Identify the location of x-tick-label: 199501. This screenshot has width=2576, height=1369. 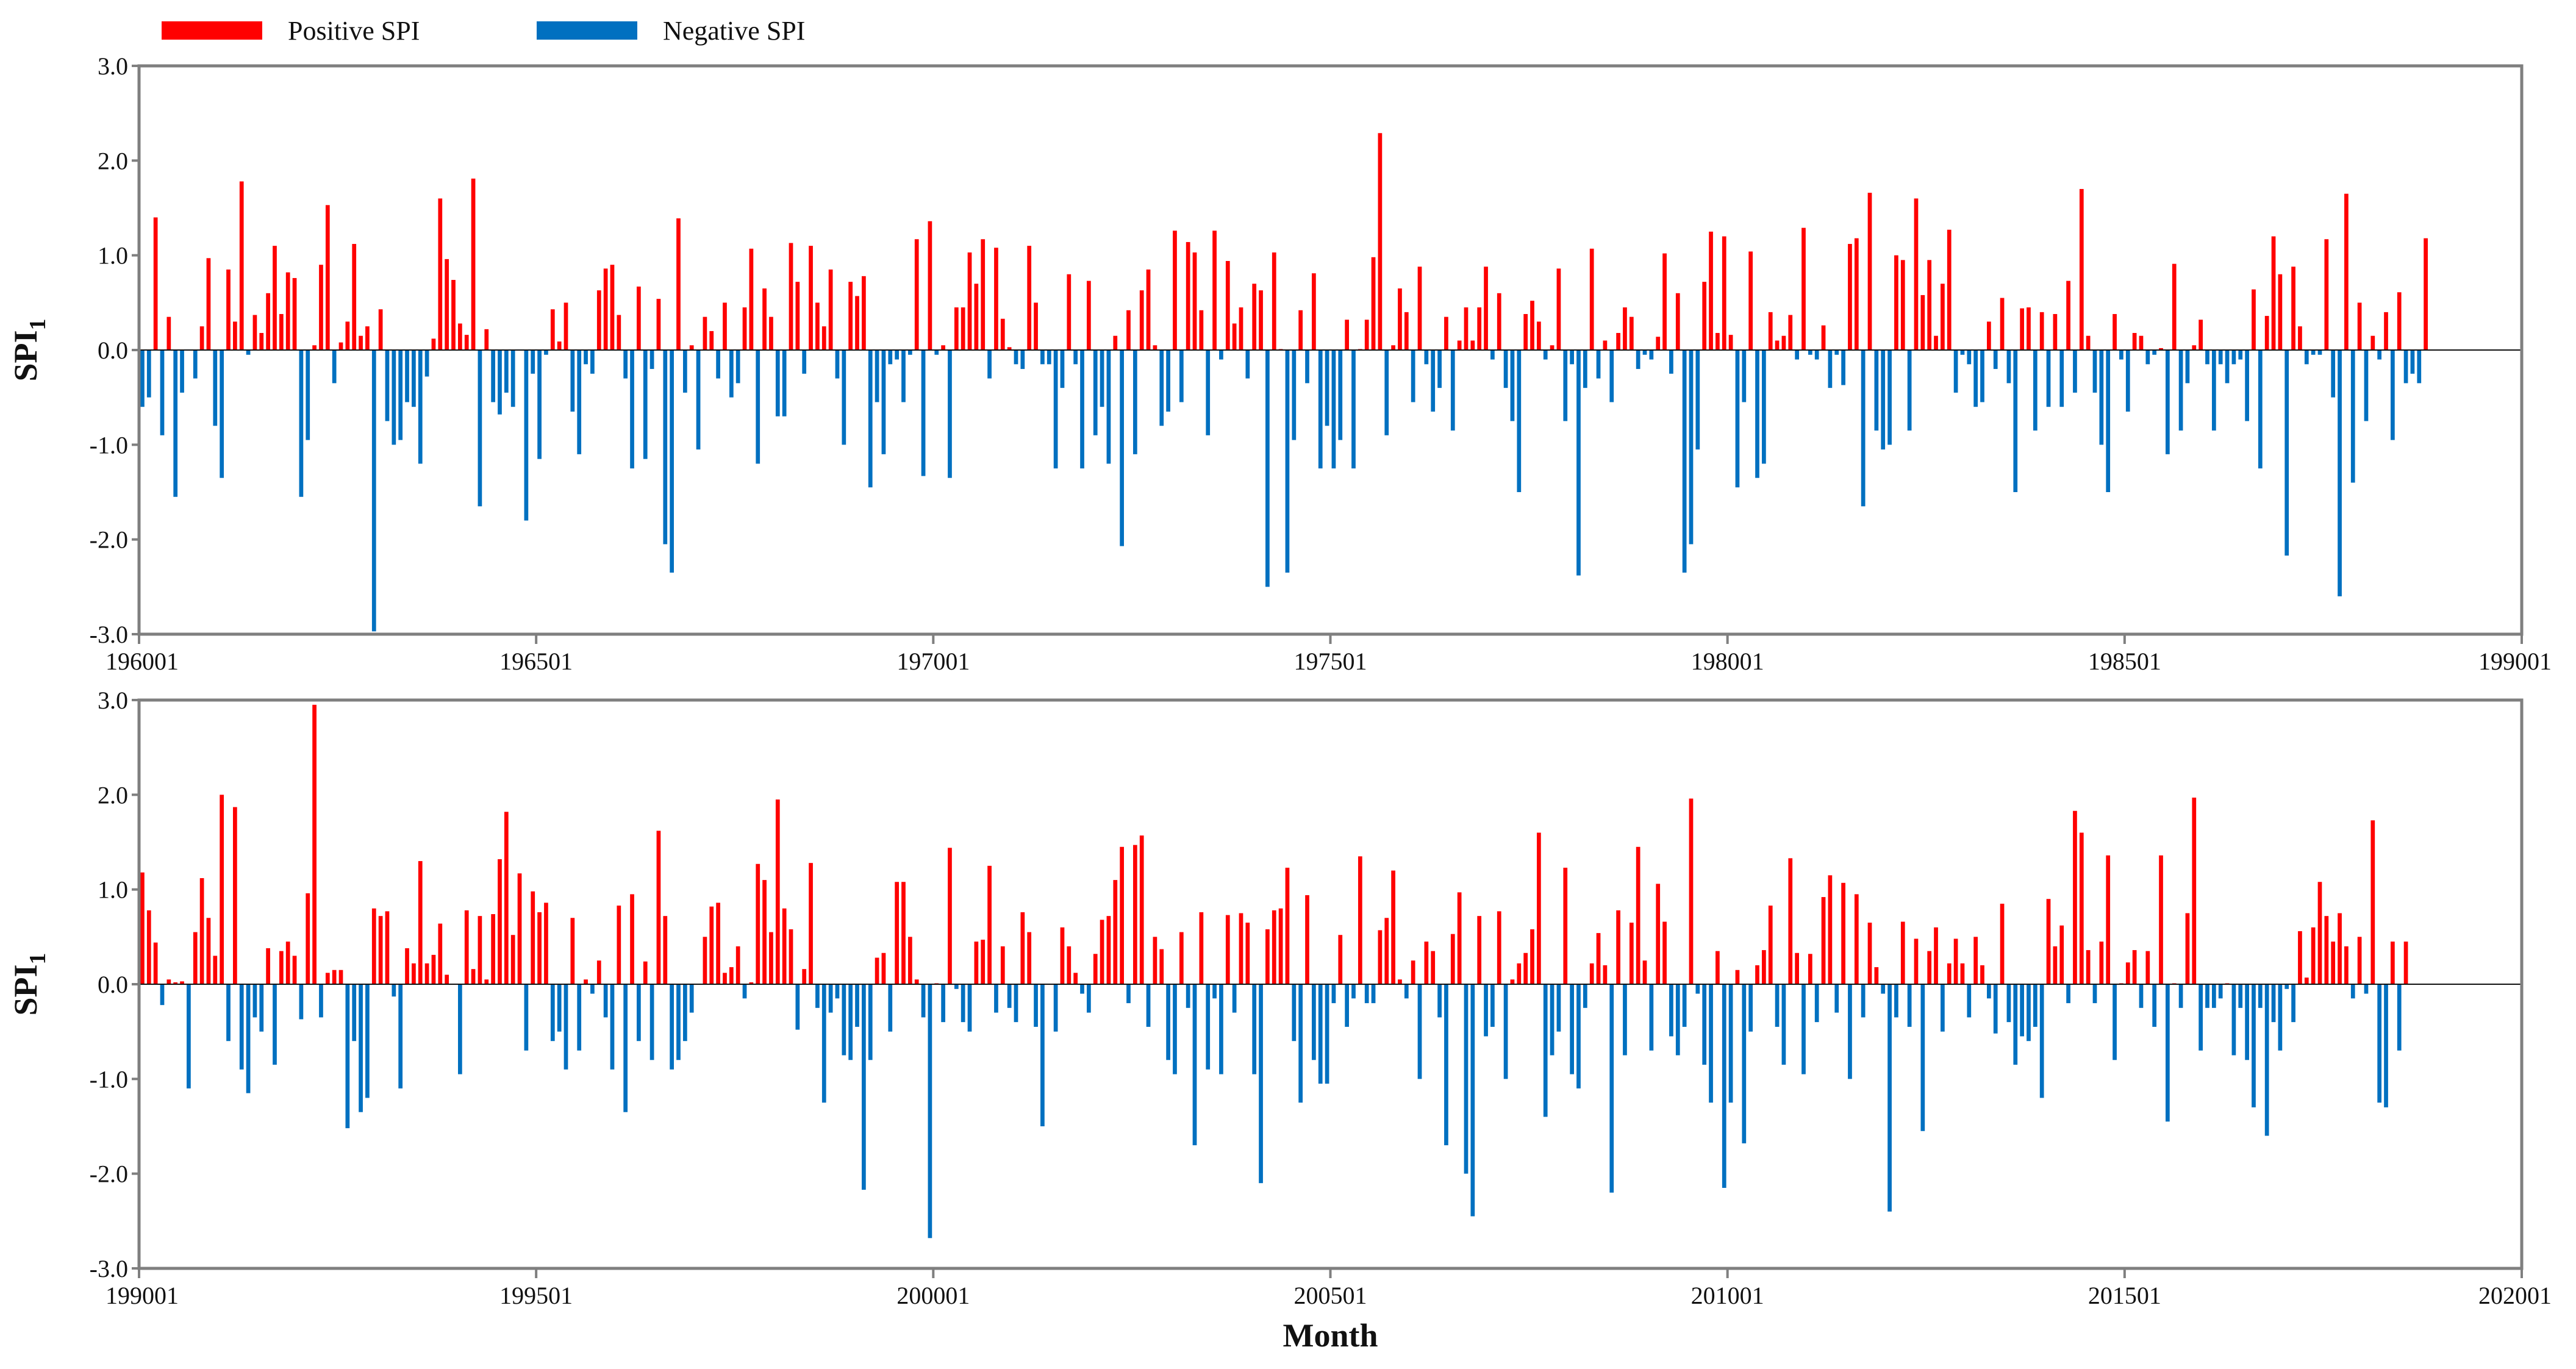
(536, 1295).